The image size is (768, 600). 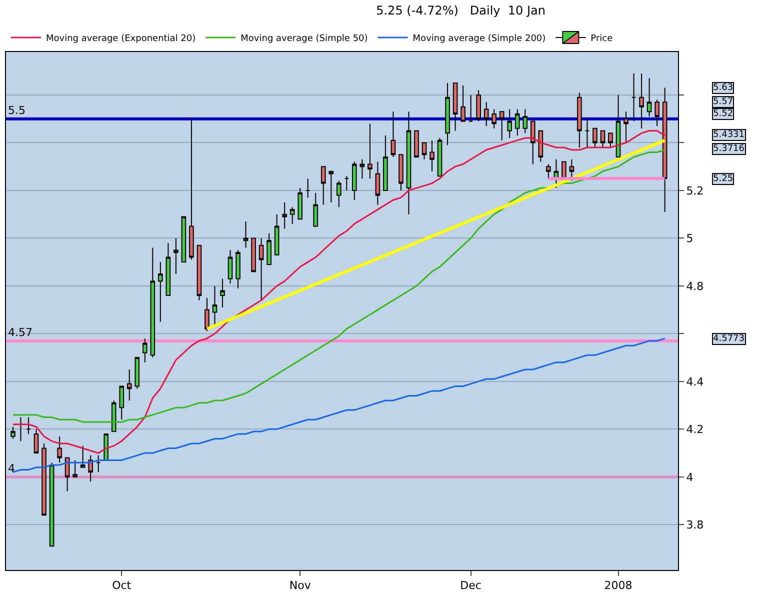 What do you see at coordinates (723, 102) in the screenshot?
I see `text: 5.57` at bounding box center [723, 102].